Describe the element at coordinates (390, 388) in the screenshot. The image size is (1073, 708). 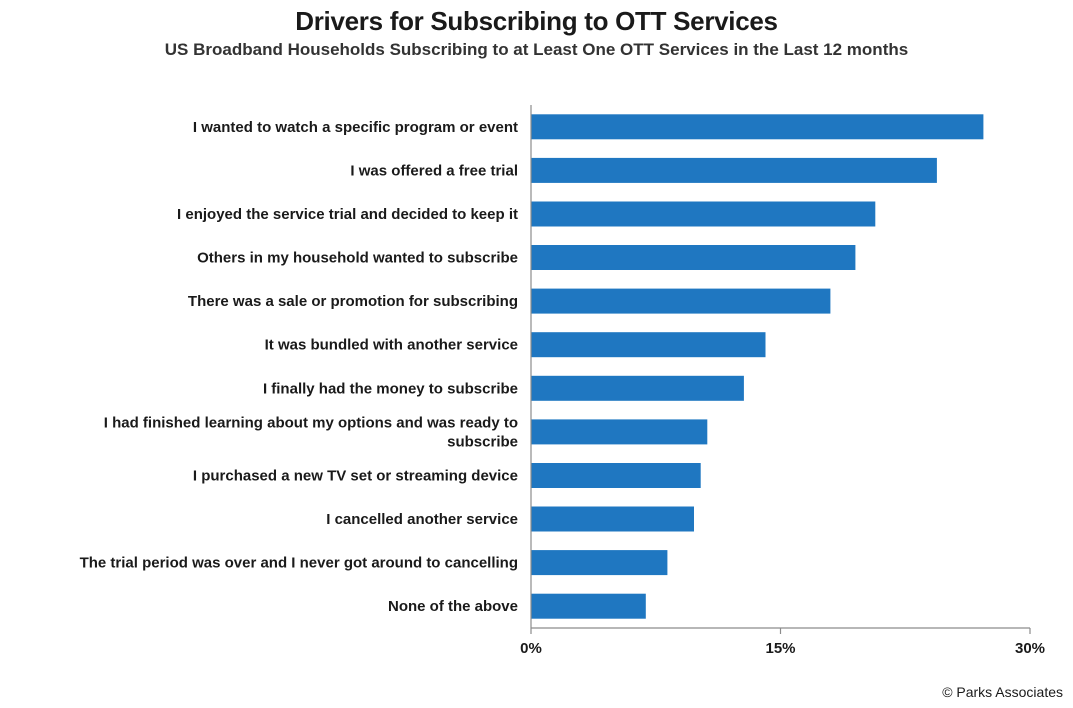
I see `category-label-7: I finally had the money to subscribe` at that location.